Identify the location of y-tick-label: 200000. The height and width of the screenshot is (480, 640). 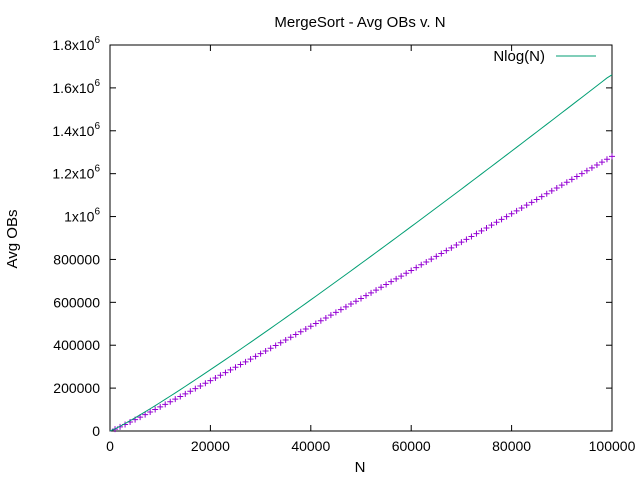
(76, 388).